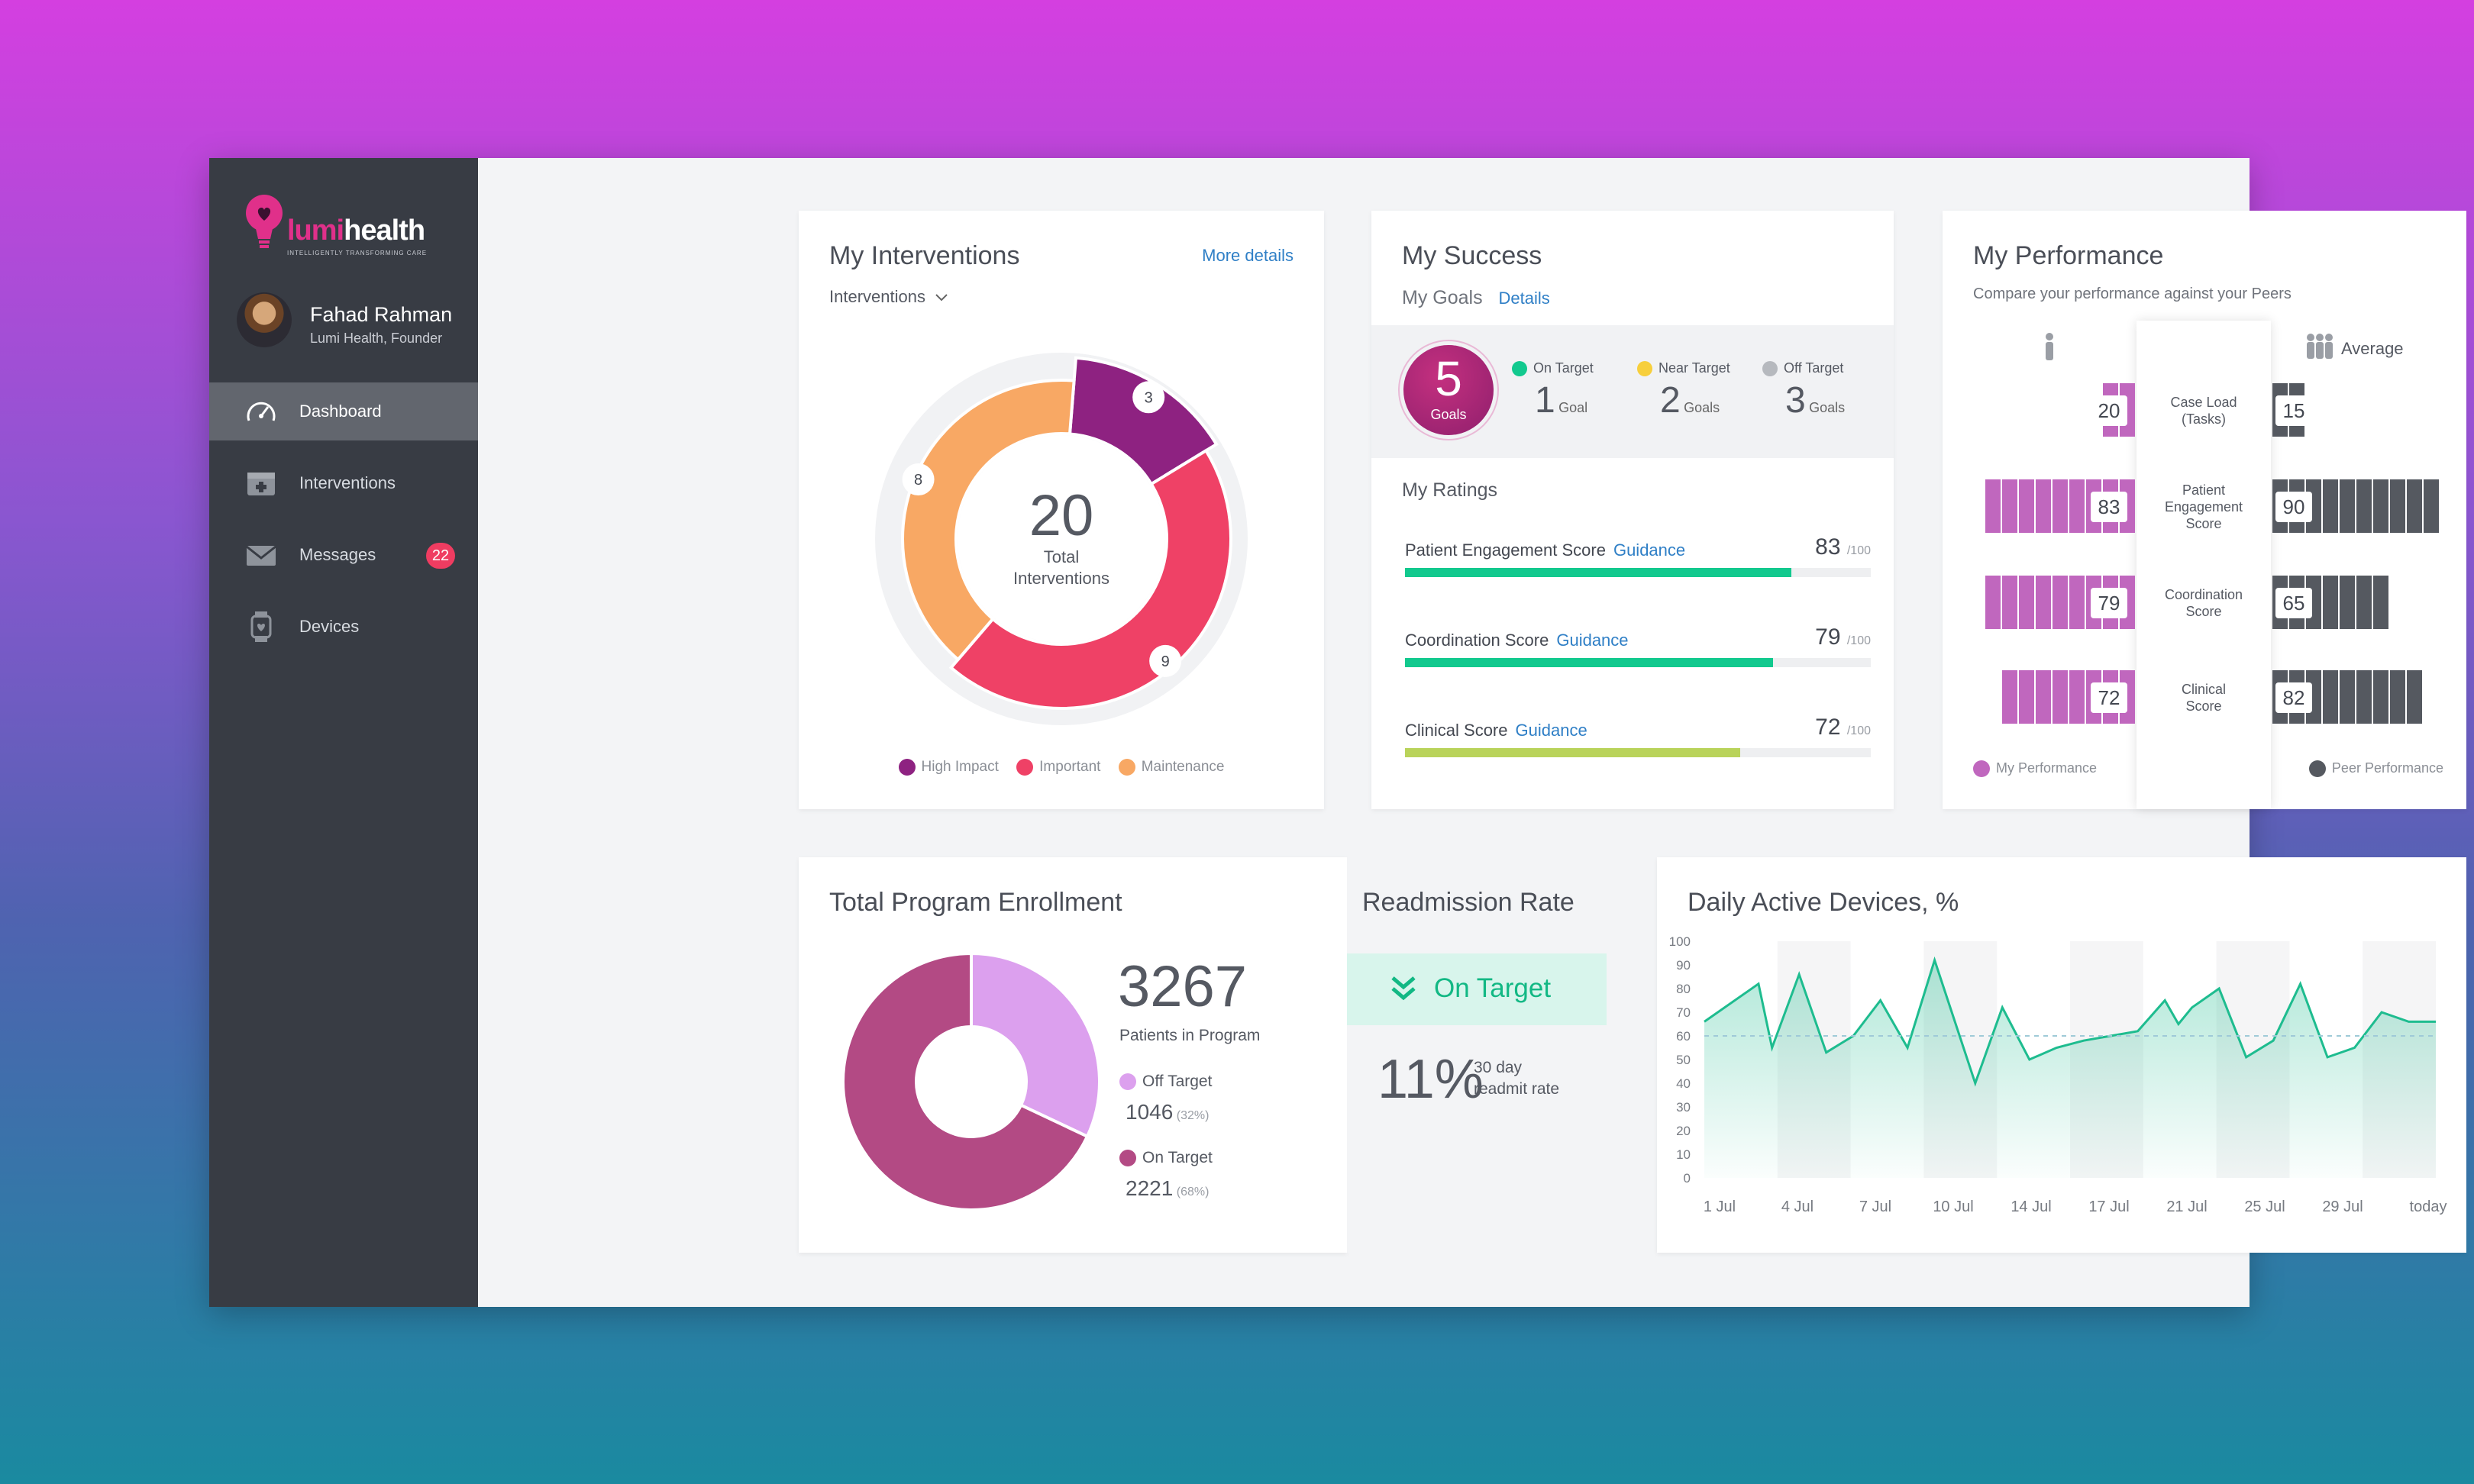 The width and height of the screenshot is (2474, 1484). What do you see at coordinates (2109, 697) in the screenshot?
I see `my-performance-value: 72` at bounding box center [2109, 697].